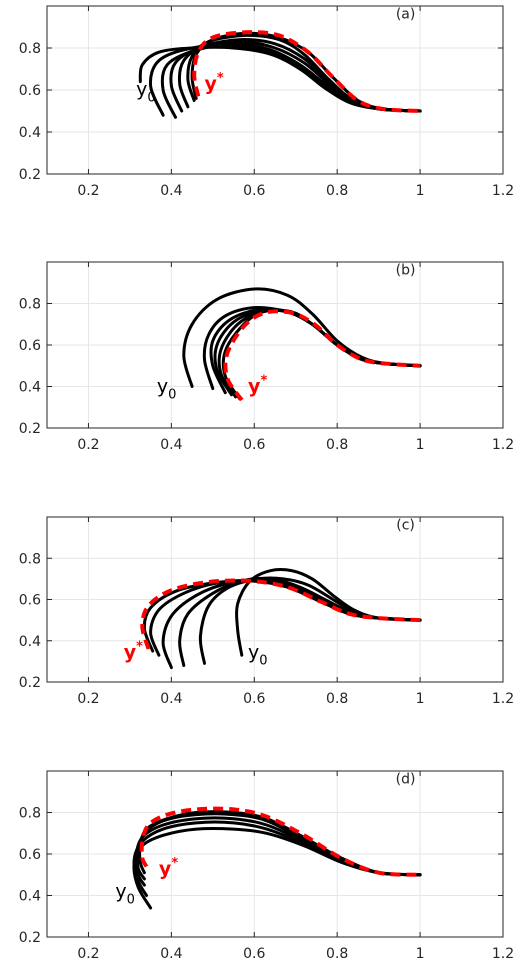  I want to click on panel-label: (c), so click(405, 525).